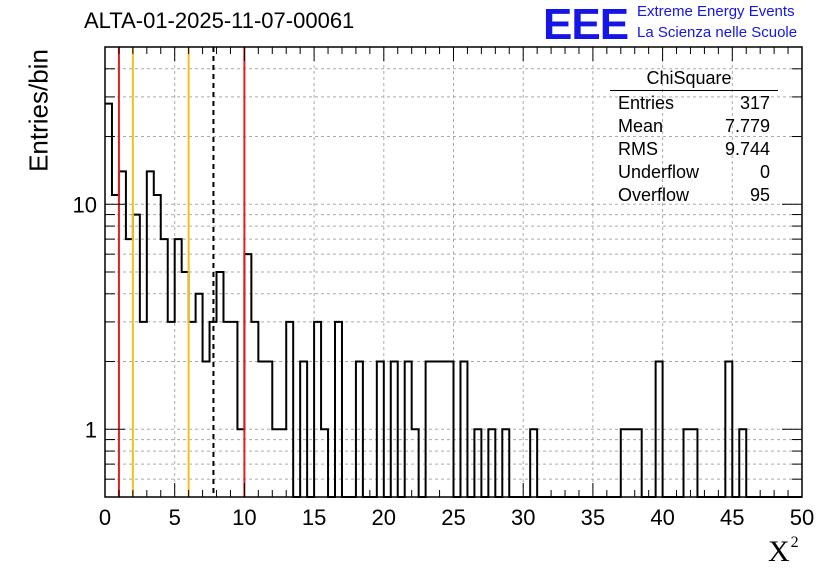 The height and width of the screenshot is (572, 836). Describe the element at coordinates (764, 172) in the screenshot. I see `stats-row-value: 0` at that location.